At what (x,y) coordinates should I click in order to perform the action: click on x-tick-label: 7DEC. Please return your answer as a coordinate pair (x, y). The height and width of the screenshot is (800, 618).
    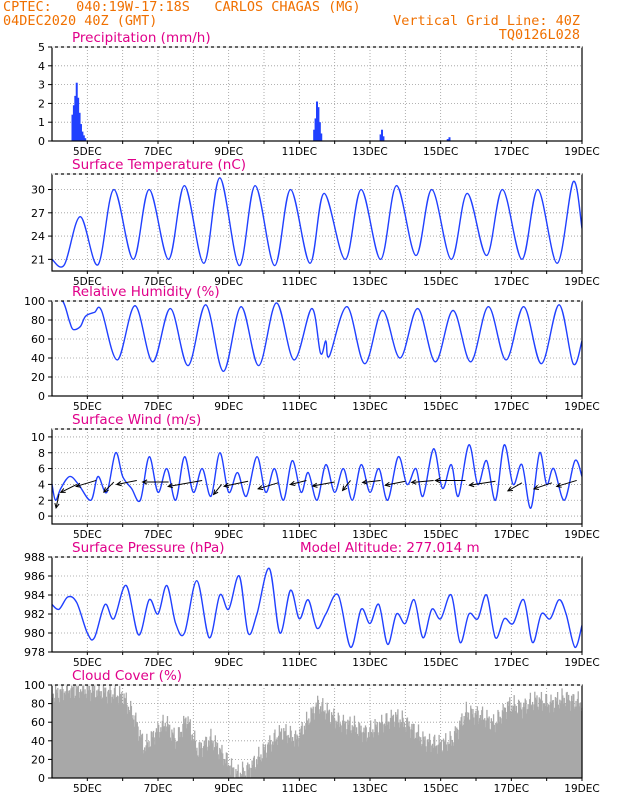
    Looking at the image, I should click on (158, 663).